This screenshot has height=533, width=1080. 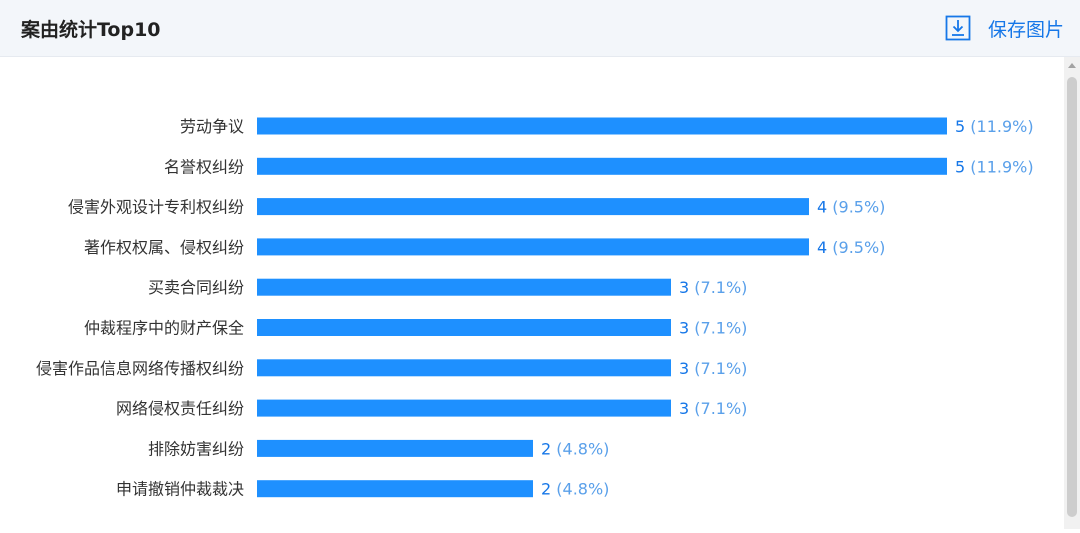 I want to click on category-label: 名誉权纠纷, so click(x=204, y=166).